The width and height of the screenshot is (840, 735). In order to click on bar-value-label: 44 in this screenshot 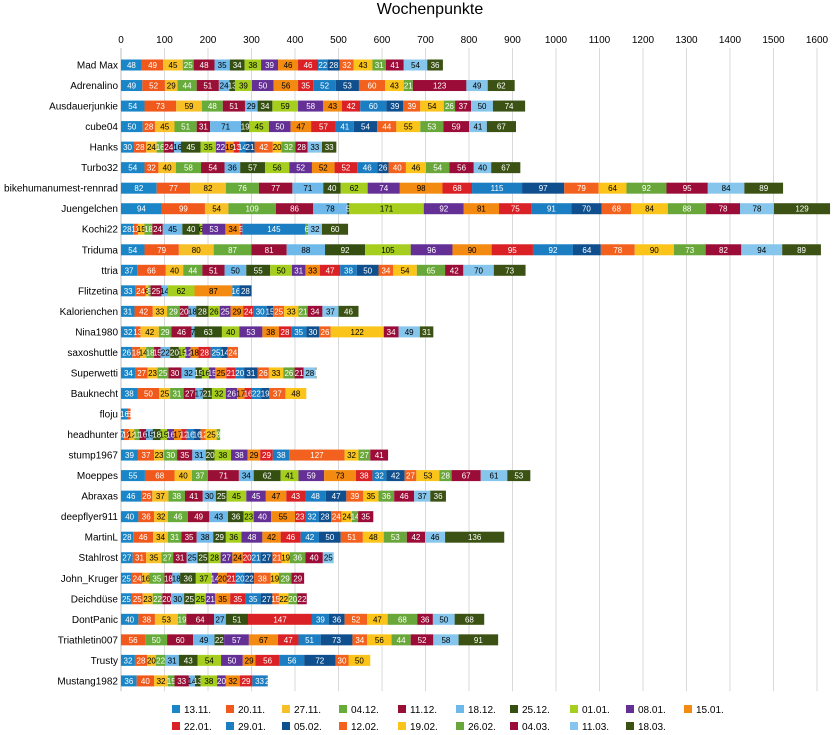, I will do `click(386, 127)`.